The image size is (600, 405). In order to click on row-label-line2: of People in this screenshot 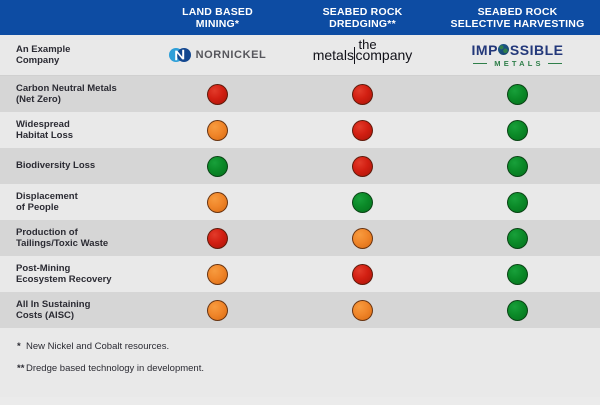, I will do `click(37, 207)`.